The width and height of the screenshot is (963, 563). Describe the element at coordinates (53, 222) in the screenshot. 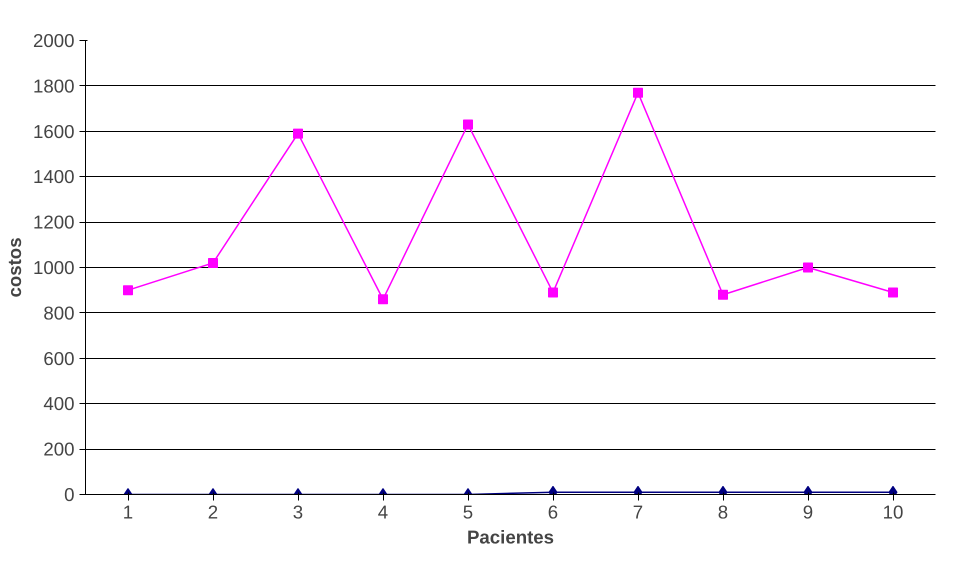

I see `y-tick-label: 1200` at that location.